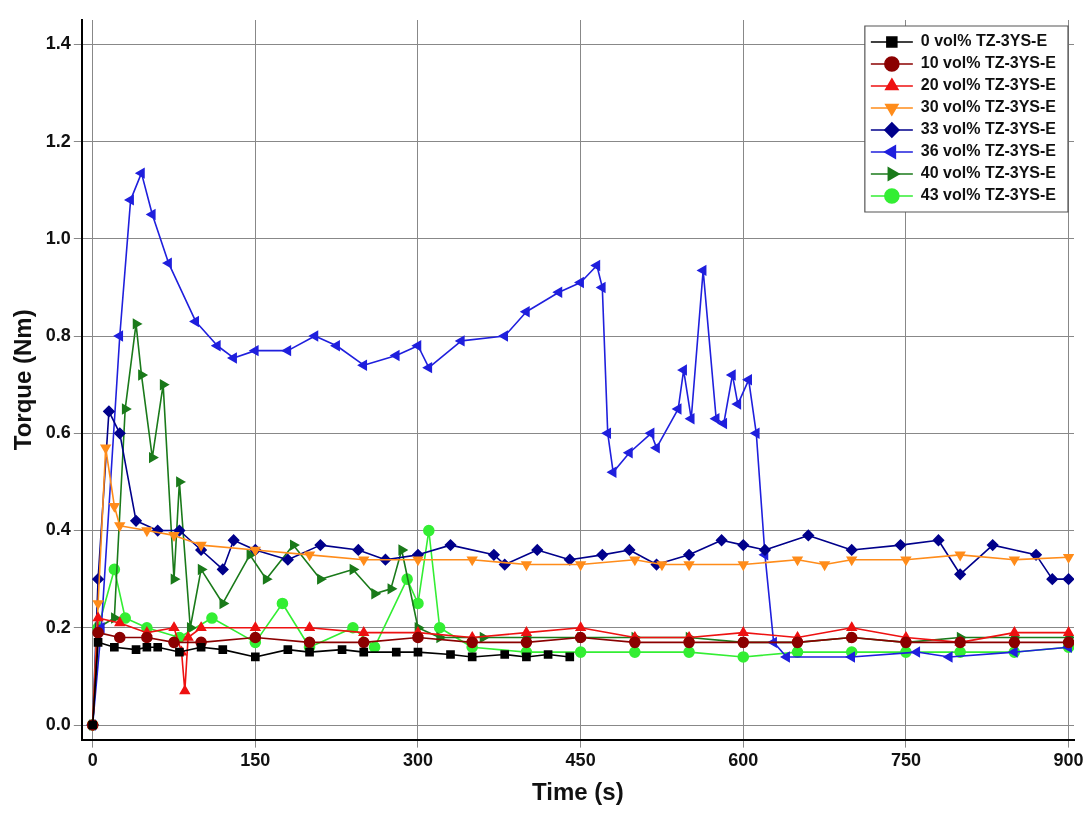 Image resolution: width=1088 pixels, height=816 pixels. What do you see at coordinates (988, 195) in the screenshot?
I see `legend-label: 43 vol% TZ-3YS-E` at bounding box center [988, 195].